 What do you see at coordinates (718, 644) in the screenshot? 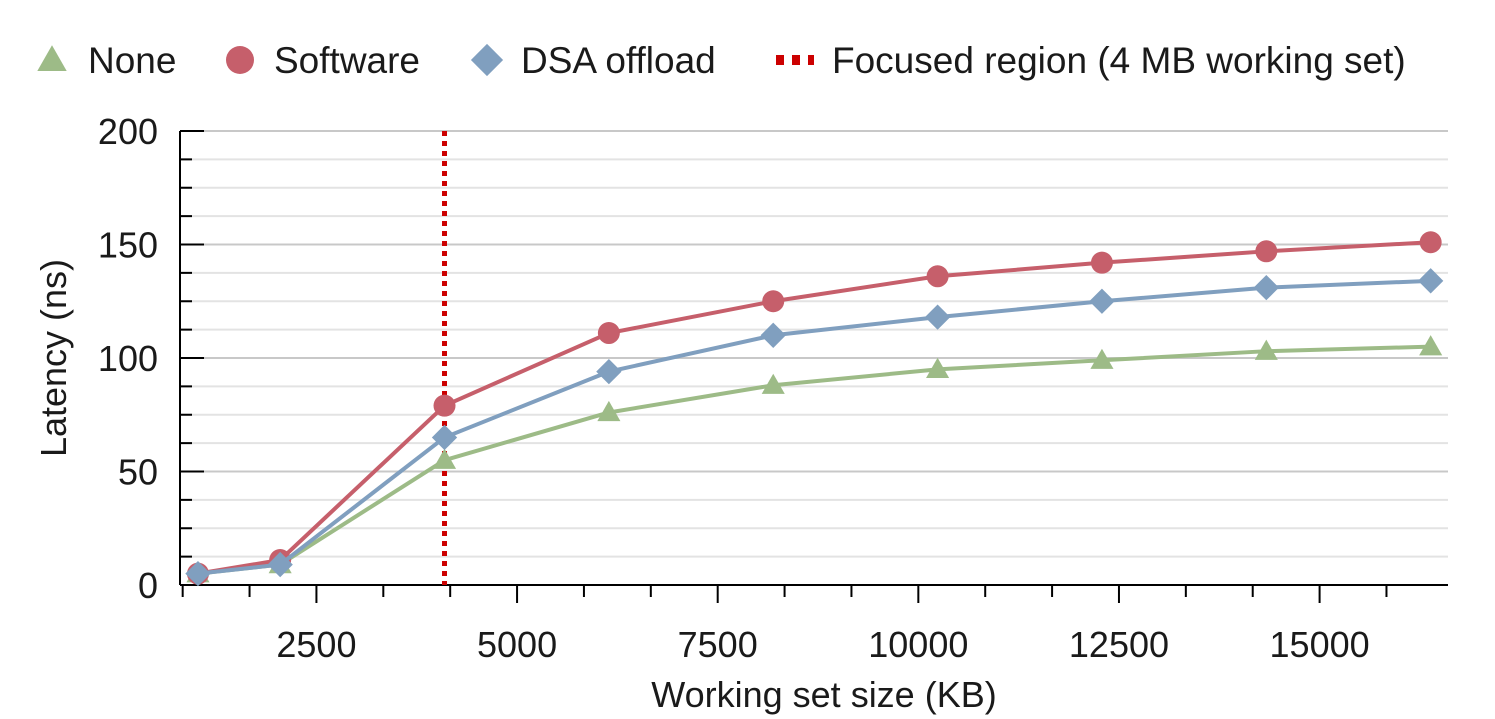
I see `x-tick-label: 7500` at bounding box center [718, 644].